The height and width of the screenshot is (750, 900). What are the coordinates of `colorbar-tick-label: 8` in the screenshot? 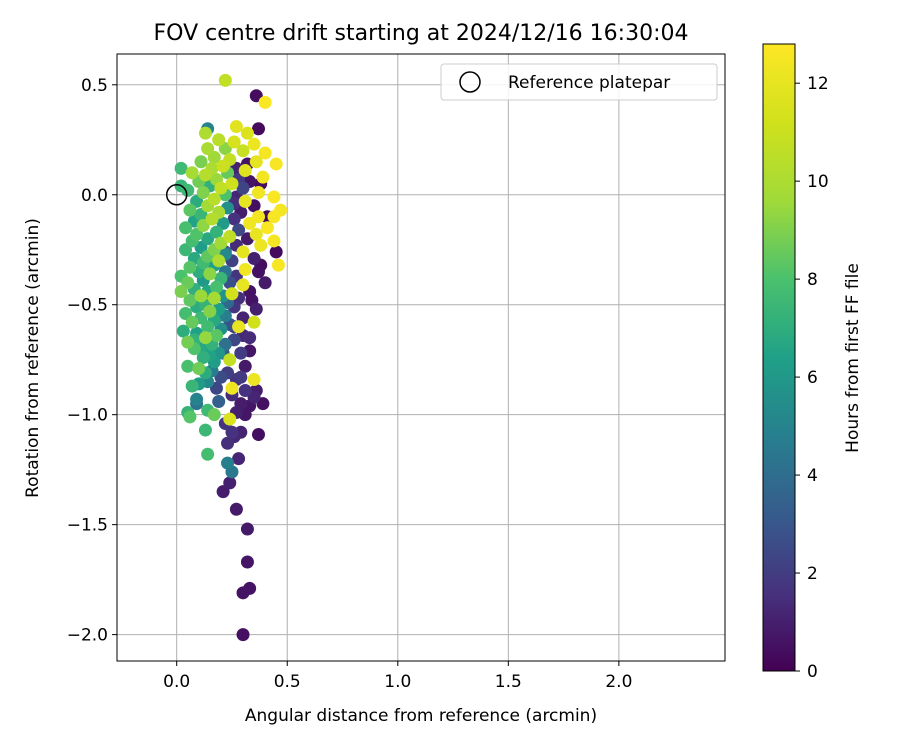 It's located at (812, 280).